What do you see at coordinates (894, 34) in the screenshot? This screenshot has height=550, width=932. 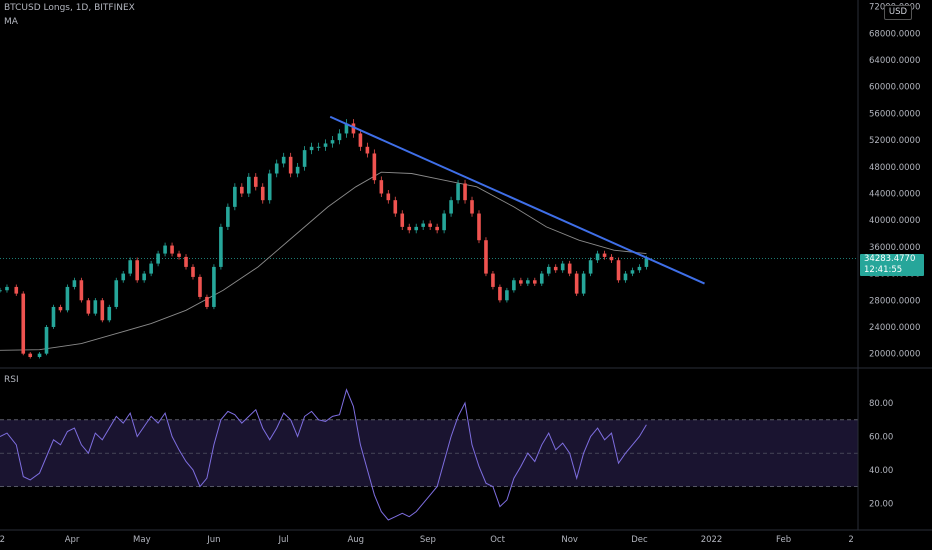 I see `price-tick-label: 68000.0000` at bounding box center [894, 34].